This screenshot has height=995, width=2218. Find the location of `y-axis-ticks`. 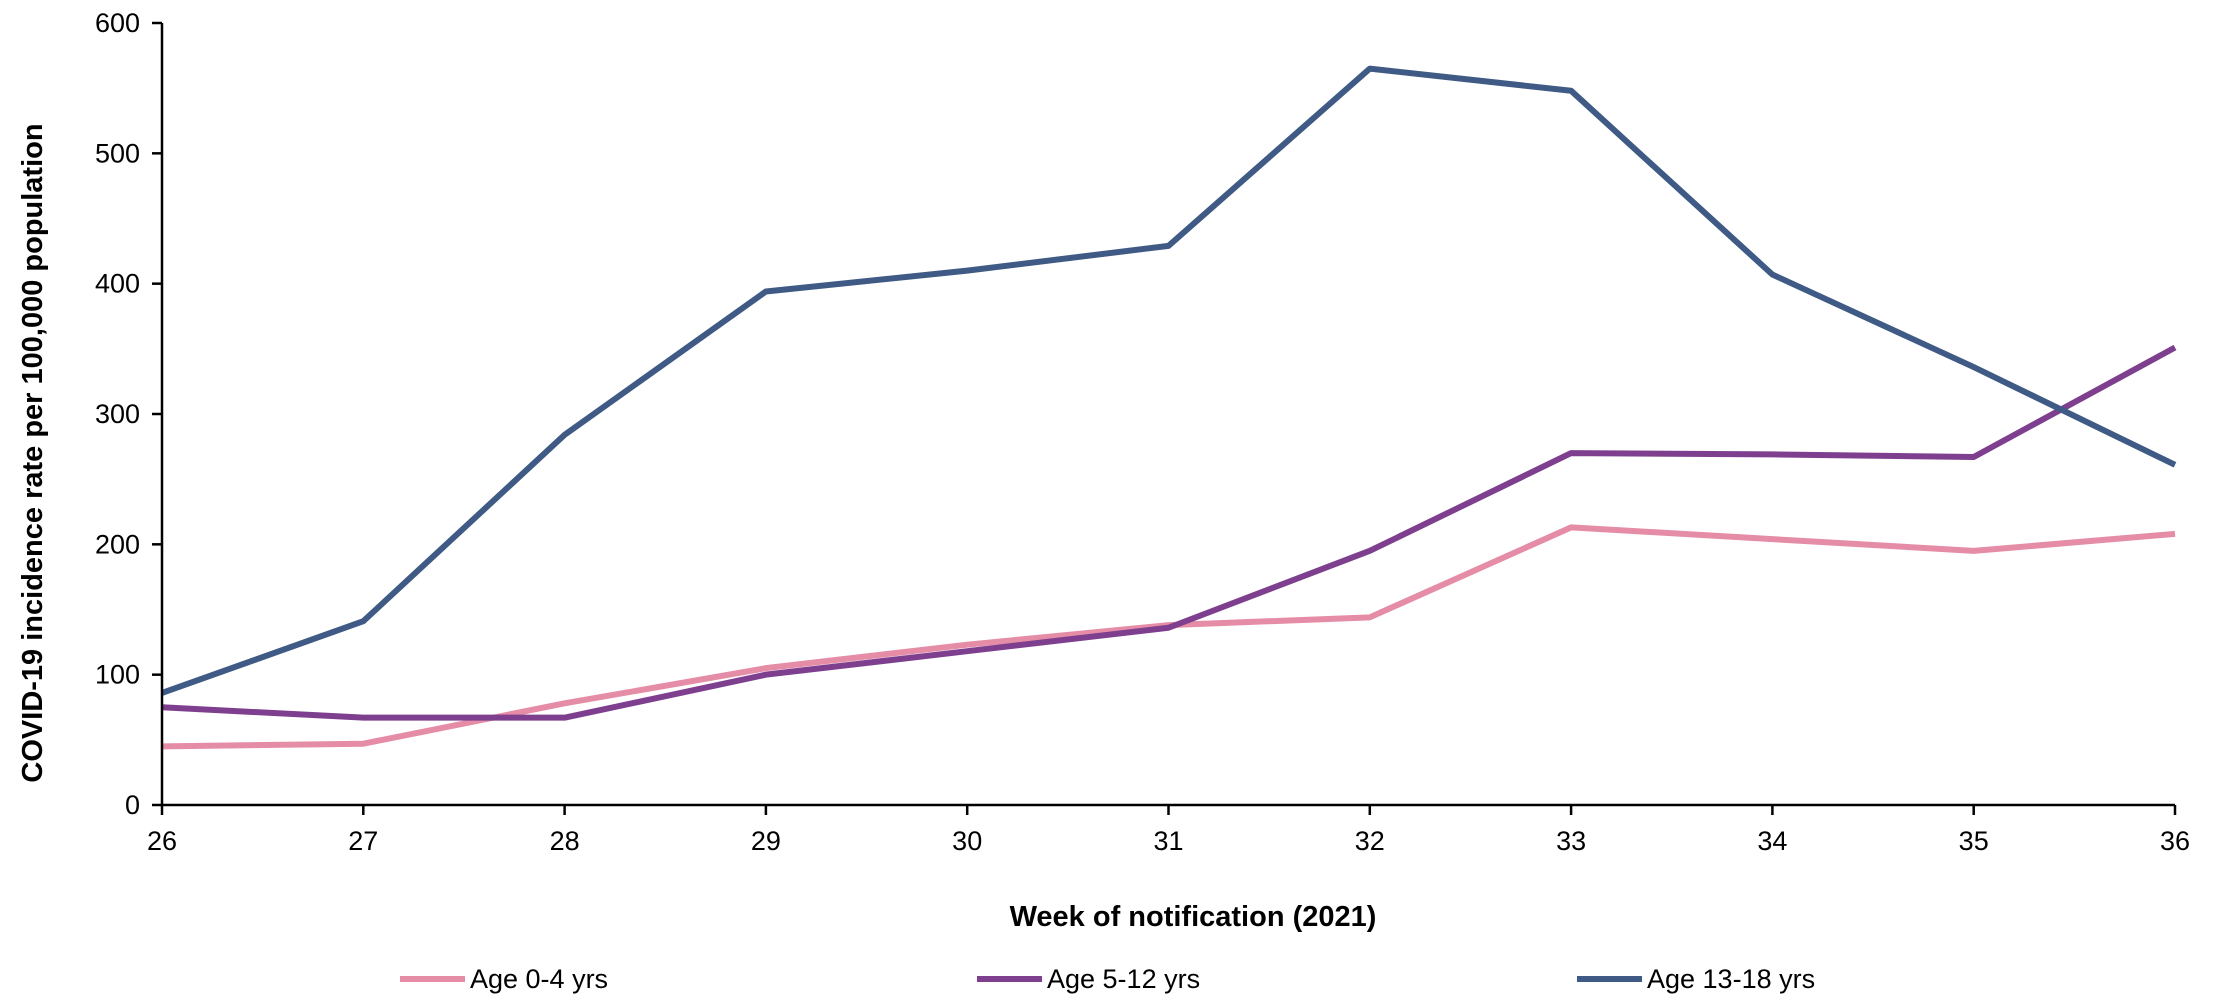

y-axis-ticks is located at coordinates (157, 414).